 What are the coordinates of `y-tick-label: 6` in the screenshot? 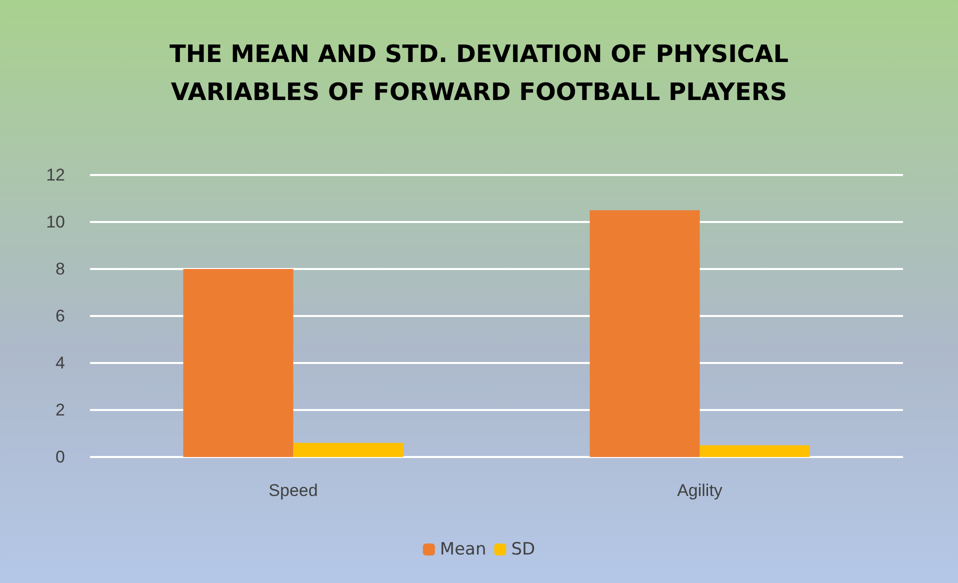 It's located at (60, 316).